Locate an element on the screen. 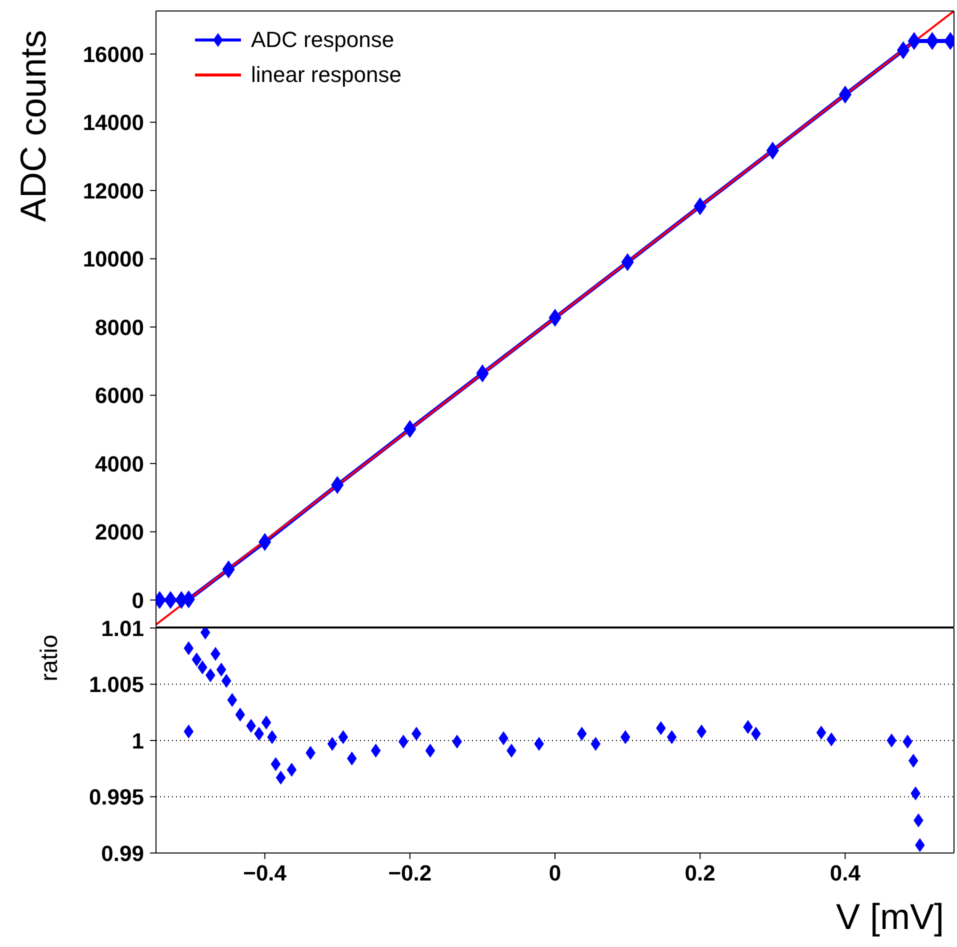  x-axis-title: V [mV] is located at coordinates (890, 916).